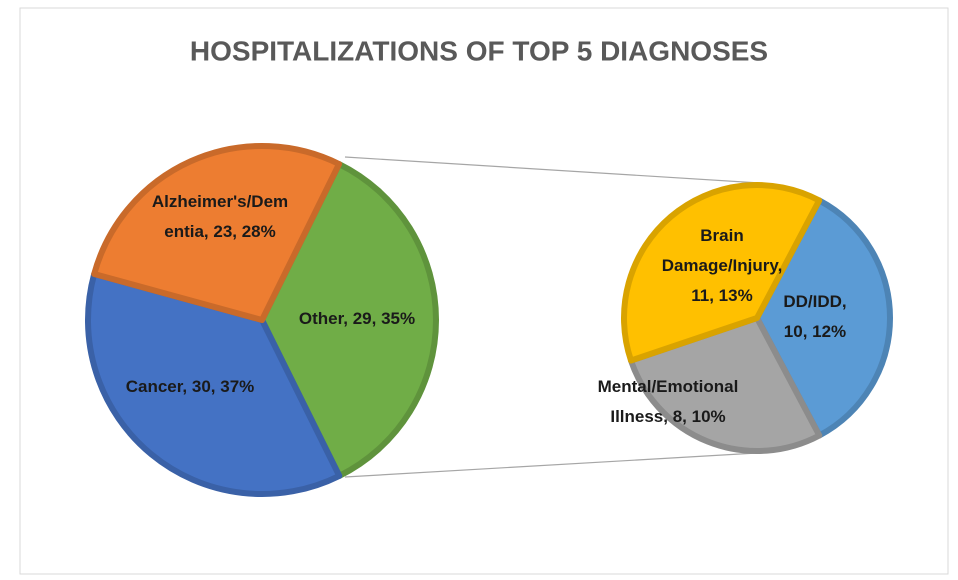 Image resolution: width=958 pixels, height=580 pixels. What do you see at coordinates (667, 416) in the screenshot?
I see `data-label-line: Illness, 8, 10%` at bounding box center [667, 416].